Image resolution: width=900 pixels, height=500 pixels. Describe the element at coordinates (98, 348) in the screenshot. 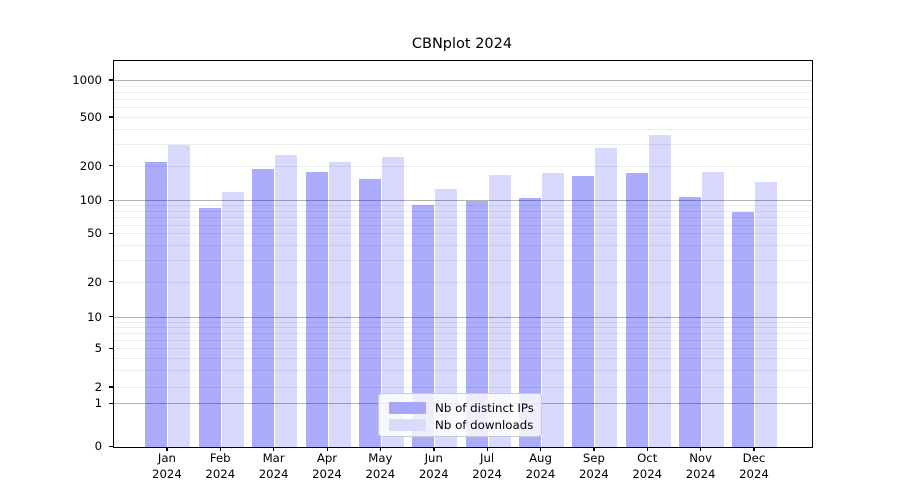

I see `y-tick-label-5: 5` at that location.